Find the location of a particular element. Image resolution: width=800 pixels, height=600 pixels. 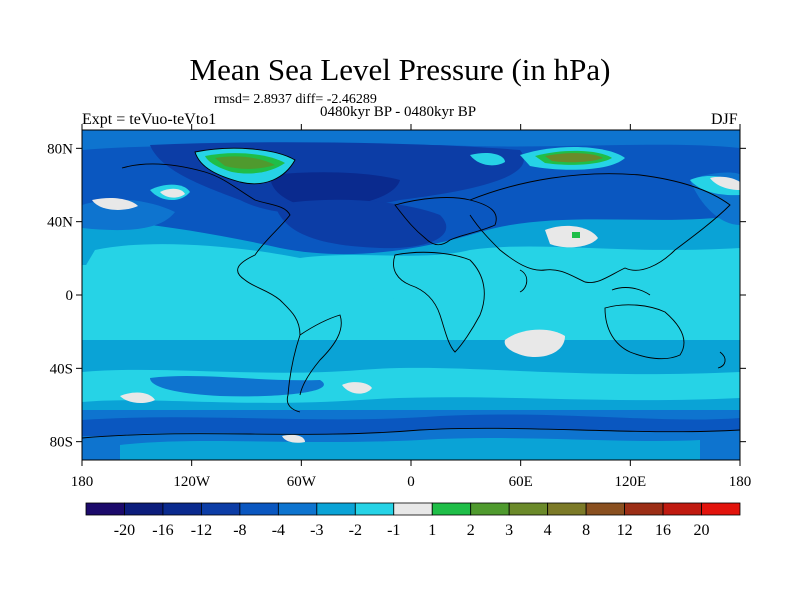

map-title: Mean Sea Level Pressure (in hPa) is located at coordinates (400, 69).